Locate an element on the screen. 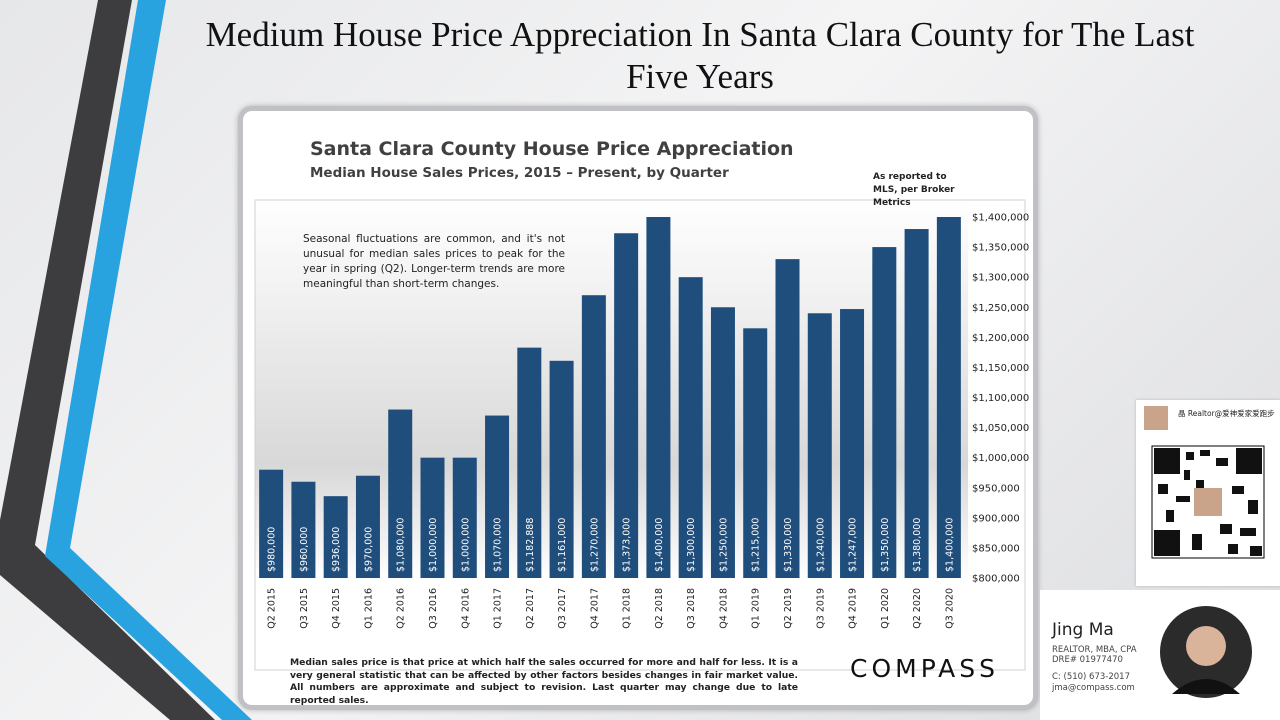 Image resolution: width=1280 pixels, height=720 pixels. qr-card is located at coordinates (1208, 493).